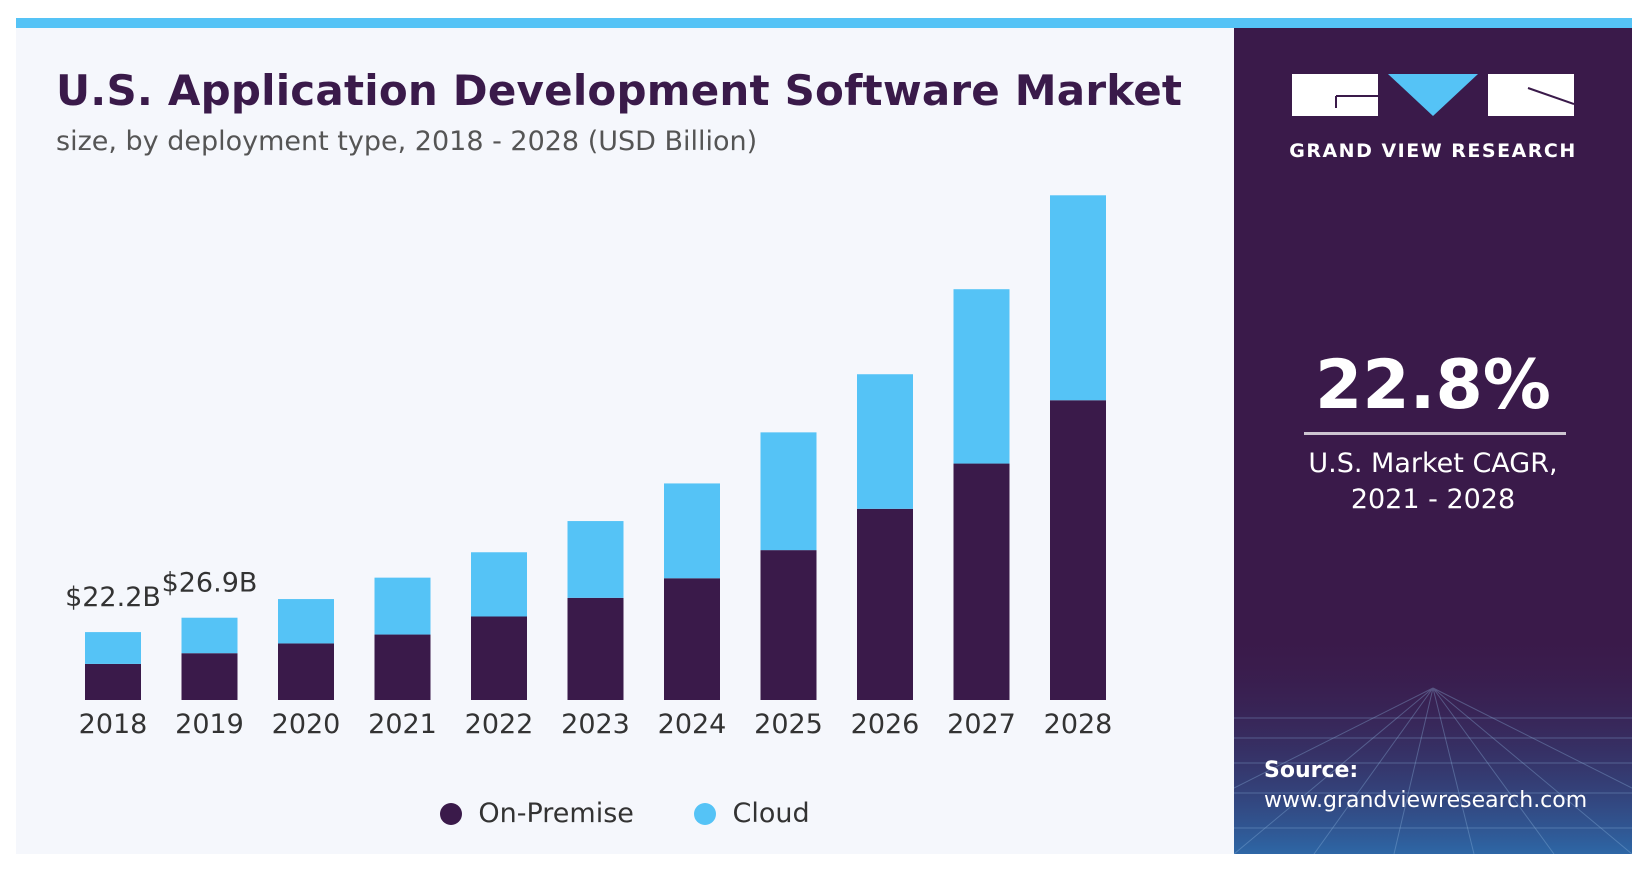  What do you see at coordinates (210, 583) in the screenshot?
I see `data-label-2019: $26.9B` at bounding box center [210, 583].